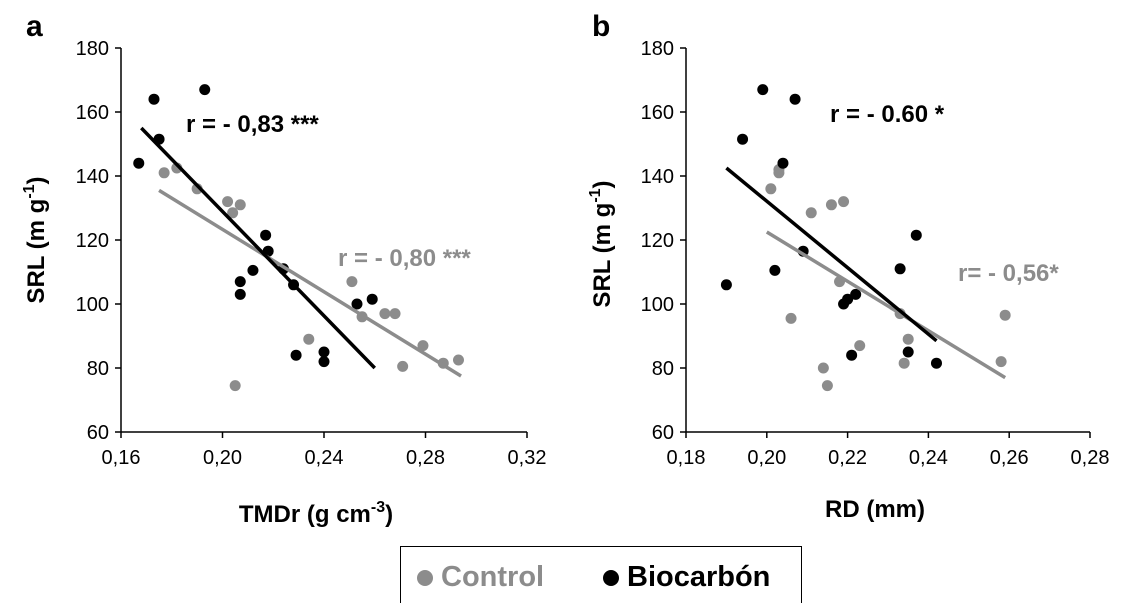 This screenshot has width=1123, height=603. Describe the element at coordinates (601, 26) in the screenshot. I see `panel-b-letter: b` at that location.